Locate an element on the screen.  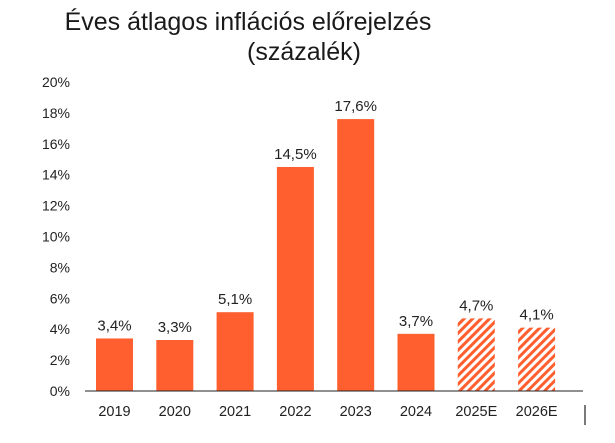
chart-title-line-1: Éves átlagos inflációs előrejelzés is located at coordinates (248, 21).